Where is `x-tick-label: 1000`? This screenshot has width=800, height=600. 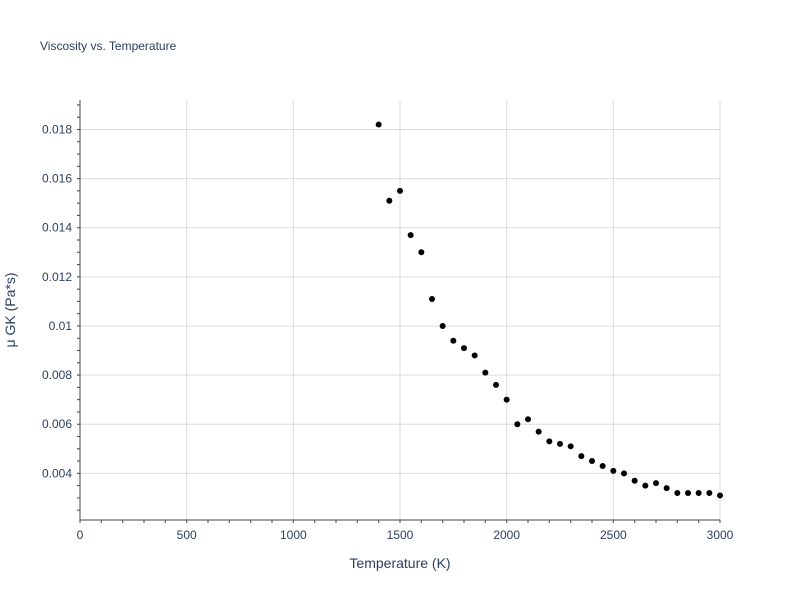 x-tick-label: 1000 is located at coordinates (293, 535).